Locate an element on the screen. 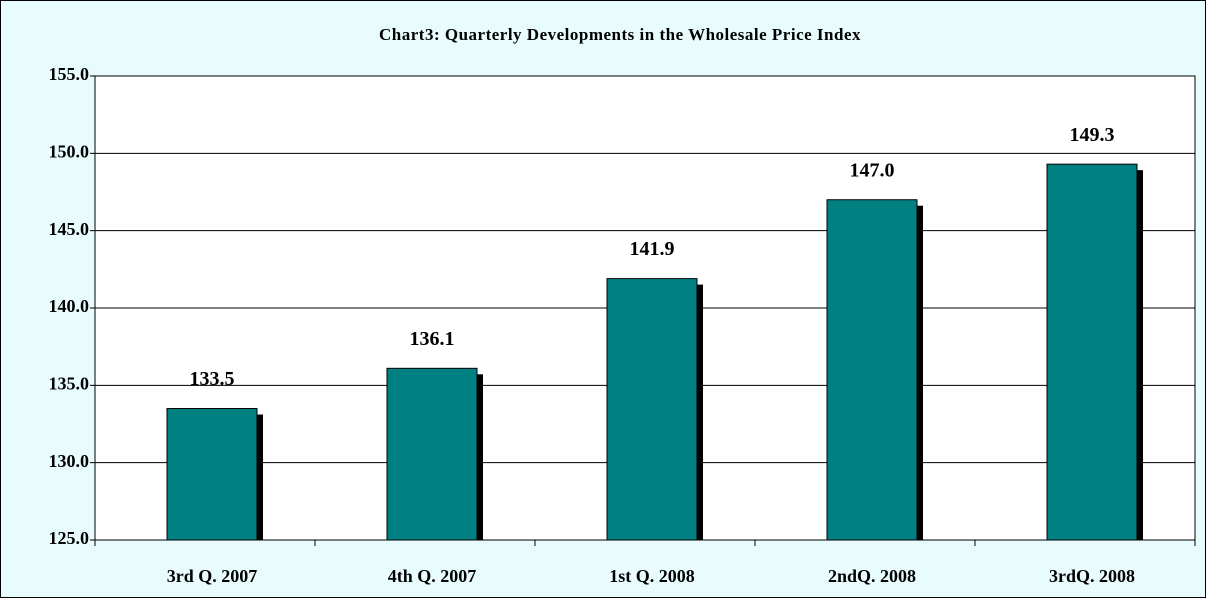 The height and width of the screenshot is (603, 1206). y-tick-label: 130.0 is located at coordinates (69, 461).